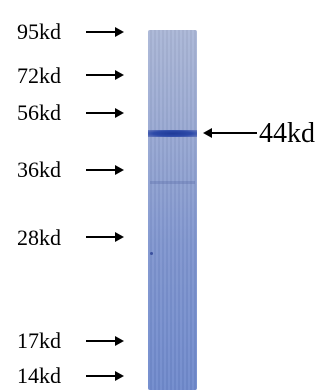 The image size is (329, 390). Describe the element at coordinates (39, 169) in the screenshot. I see `marker-label: 36kd` at that location.